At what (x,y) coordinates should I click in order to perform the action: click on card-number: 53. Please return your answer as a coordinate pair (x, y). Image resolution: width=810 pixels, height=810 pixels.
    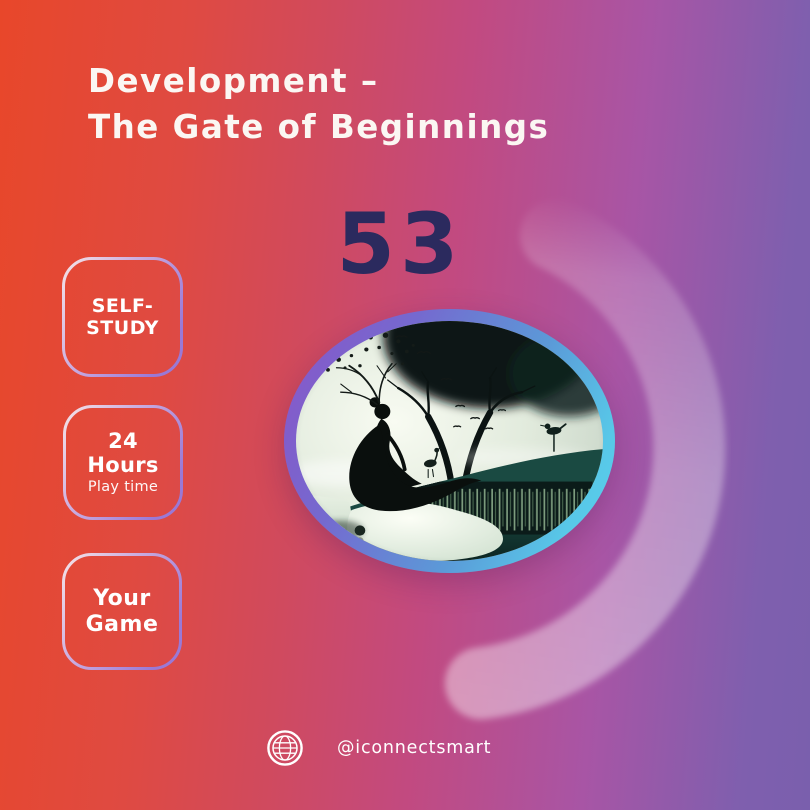
    Looking at the image, I should click on (400, 244).